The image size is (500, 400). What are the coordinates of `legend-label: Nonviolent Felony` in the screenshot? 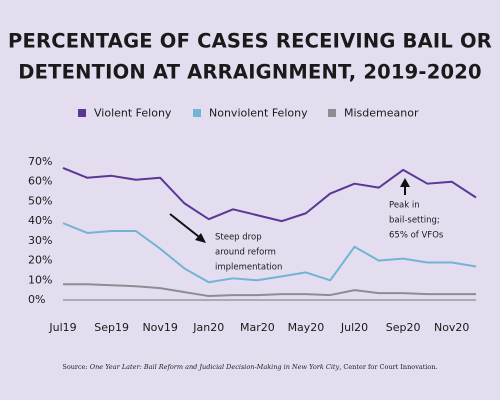 It's located at (258, 113).